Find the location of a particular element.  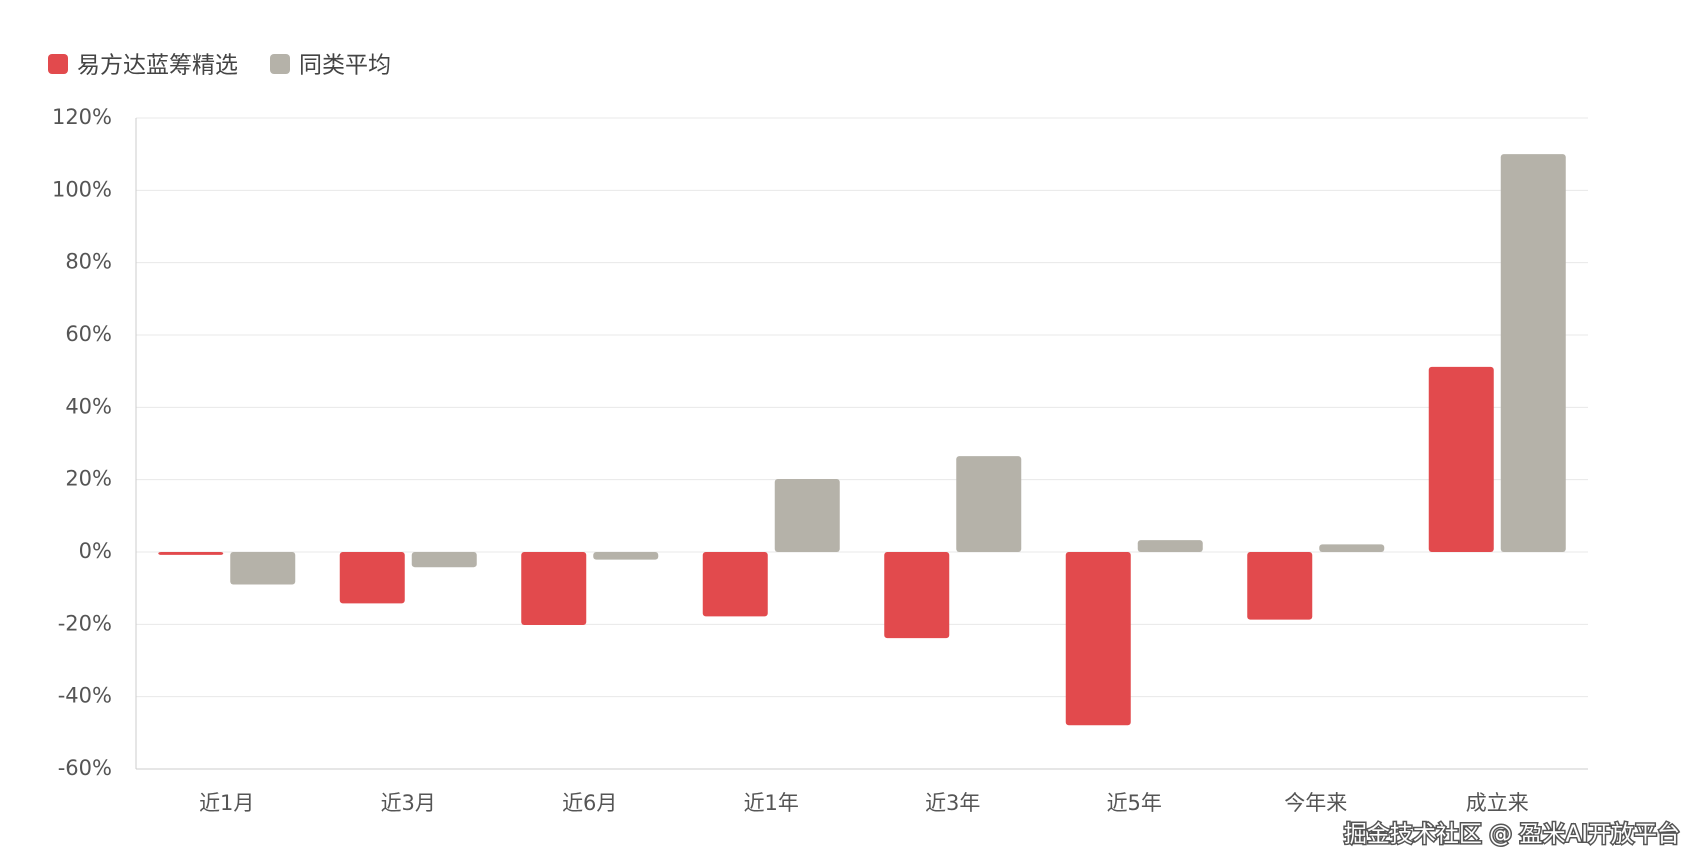

x-tick-label: 近3年 is located at coordinates (952, 803).